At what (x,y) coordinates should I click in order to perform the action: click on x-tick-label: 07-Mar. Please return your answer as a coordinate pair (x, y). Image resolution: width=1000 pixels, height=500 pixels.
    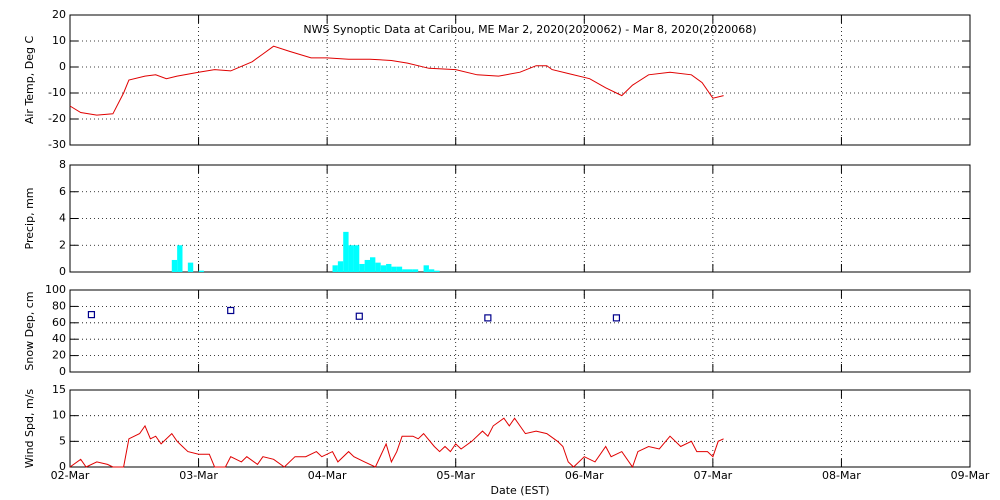
    Looking at the image, I should click on (712, 475).